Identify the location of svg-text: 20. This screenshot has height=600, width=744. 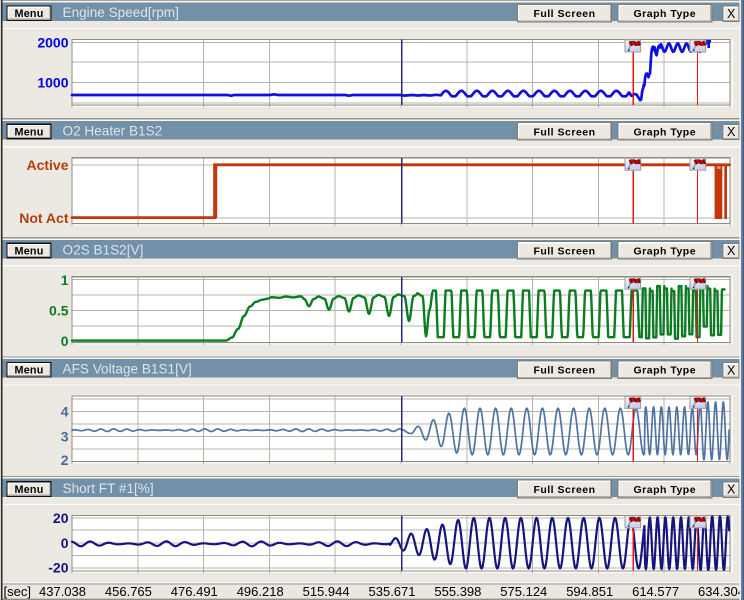
(61, 518).